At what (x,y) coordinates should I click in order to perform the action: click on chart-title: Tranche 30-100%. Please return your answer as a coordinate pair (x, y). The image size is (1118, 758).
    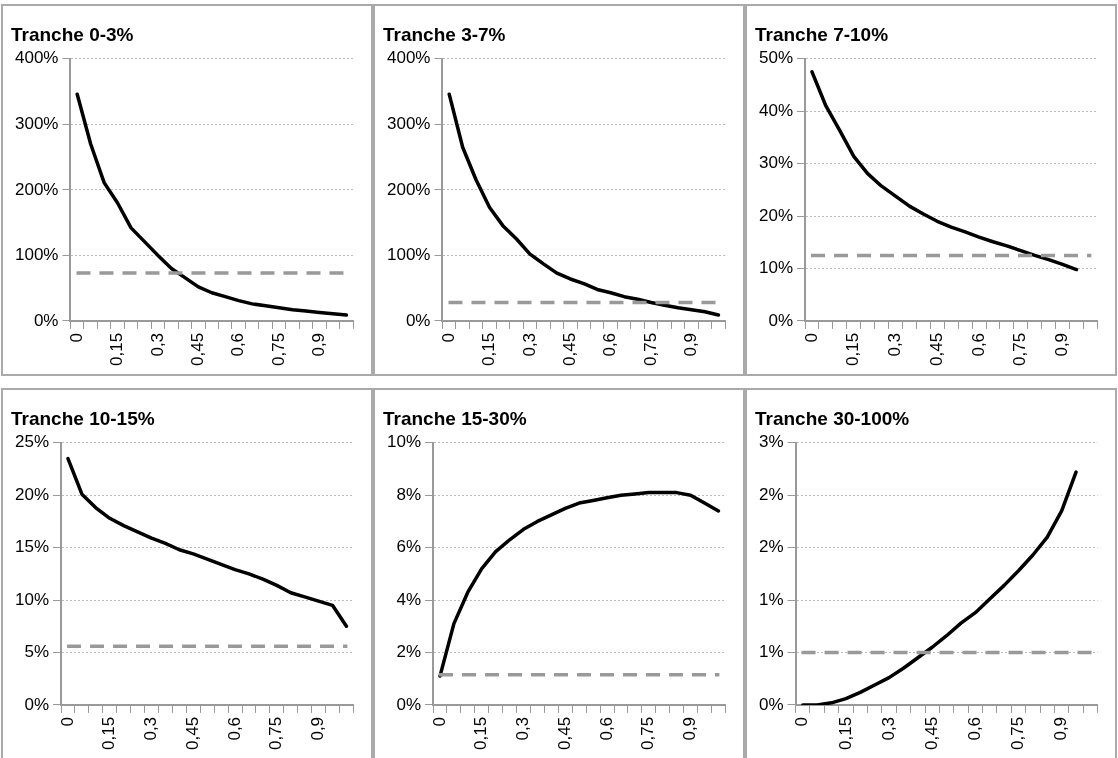
    Looking at the image, I should click on (832, 418).